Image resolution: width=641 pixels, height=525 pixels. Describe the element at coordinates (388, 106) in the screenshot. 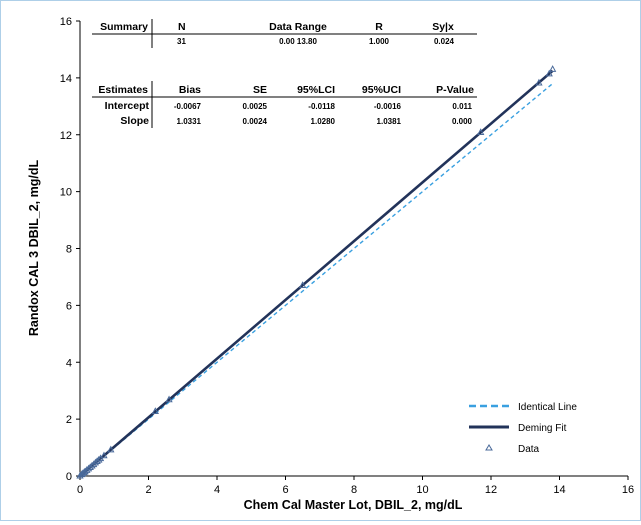

I see `estimates-cell: -0.0016` at that location.